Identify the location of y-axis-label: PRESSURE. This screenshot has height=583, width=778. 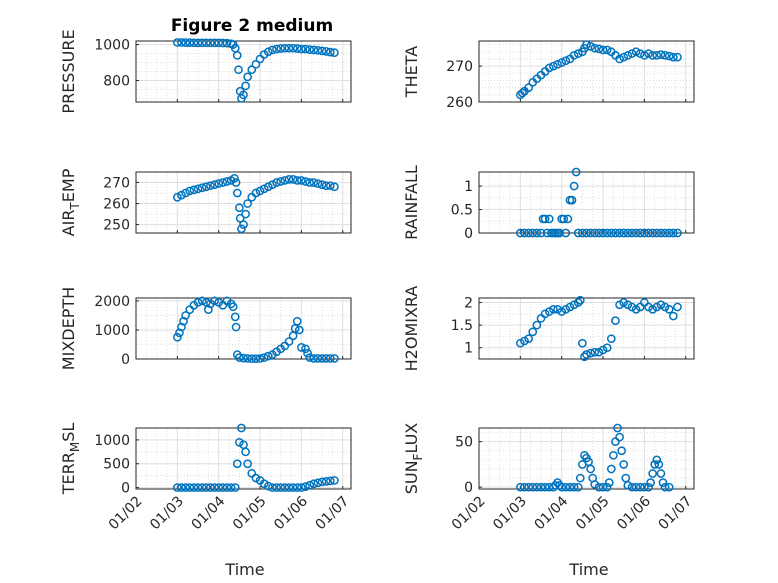
(68, 71).